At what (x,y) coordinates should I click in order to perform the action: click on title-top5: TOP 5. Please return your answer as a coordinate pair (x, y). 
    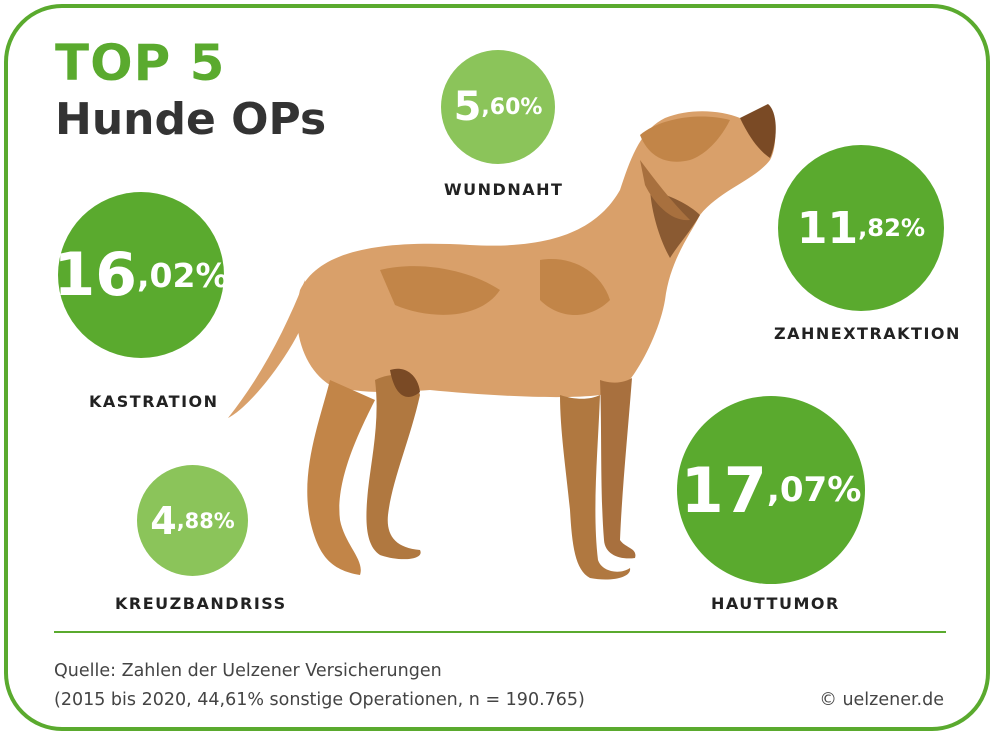
    Looking at the image, I should click on (140, 63).